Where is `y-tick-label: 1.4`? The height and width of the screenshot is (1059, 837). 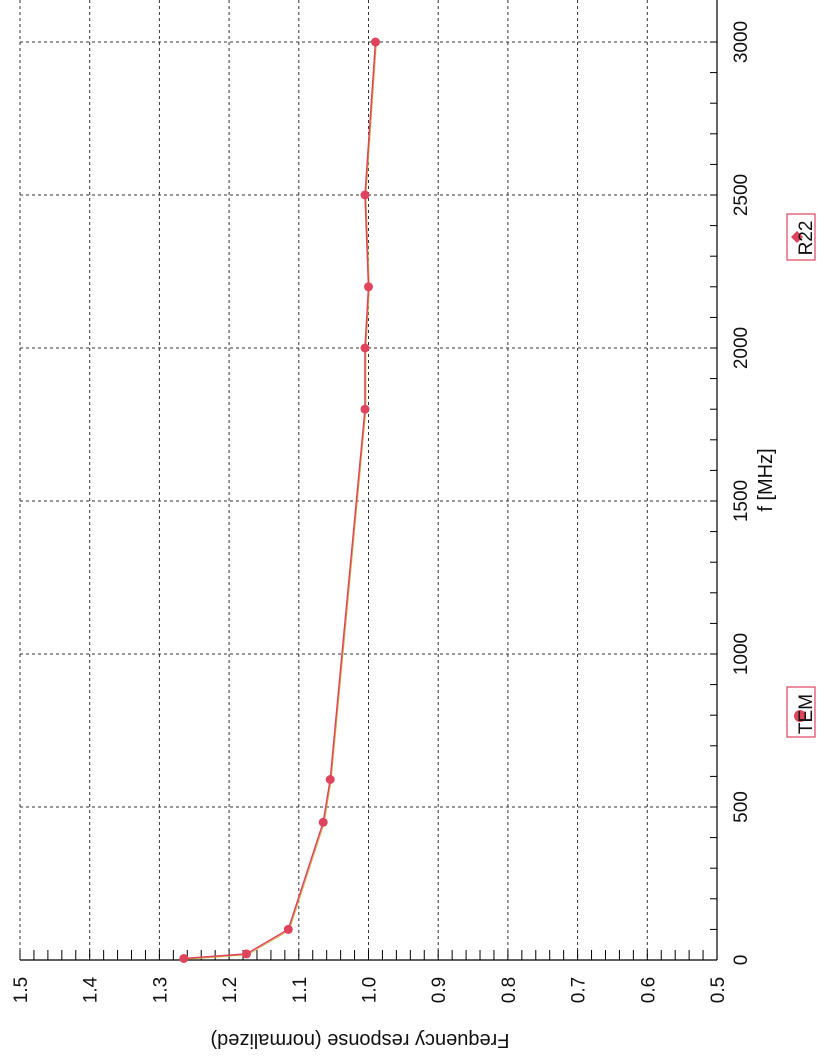 y-tick-label: 1.4 is located at coordinates (91, 989).